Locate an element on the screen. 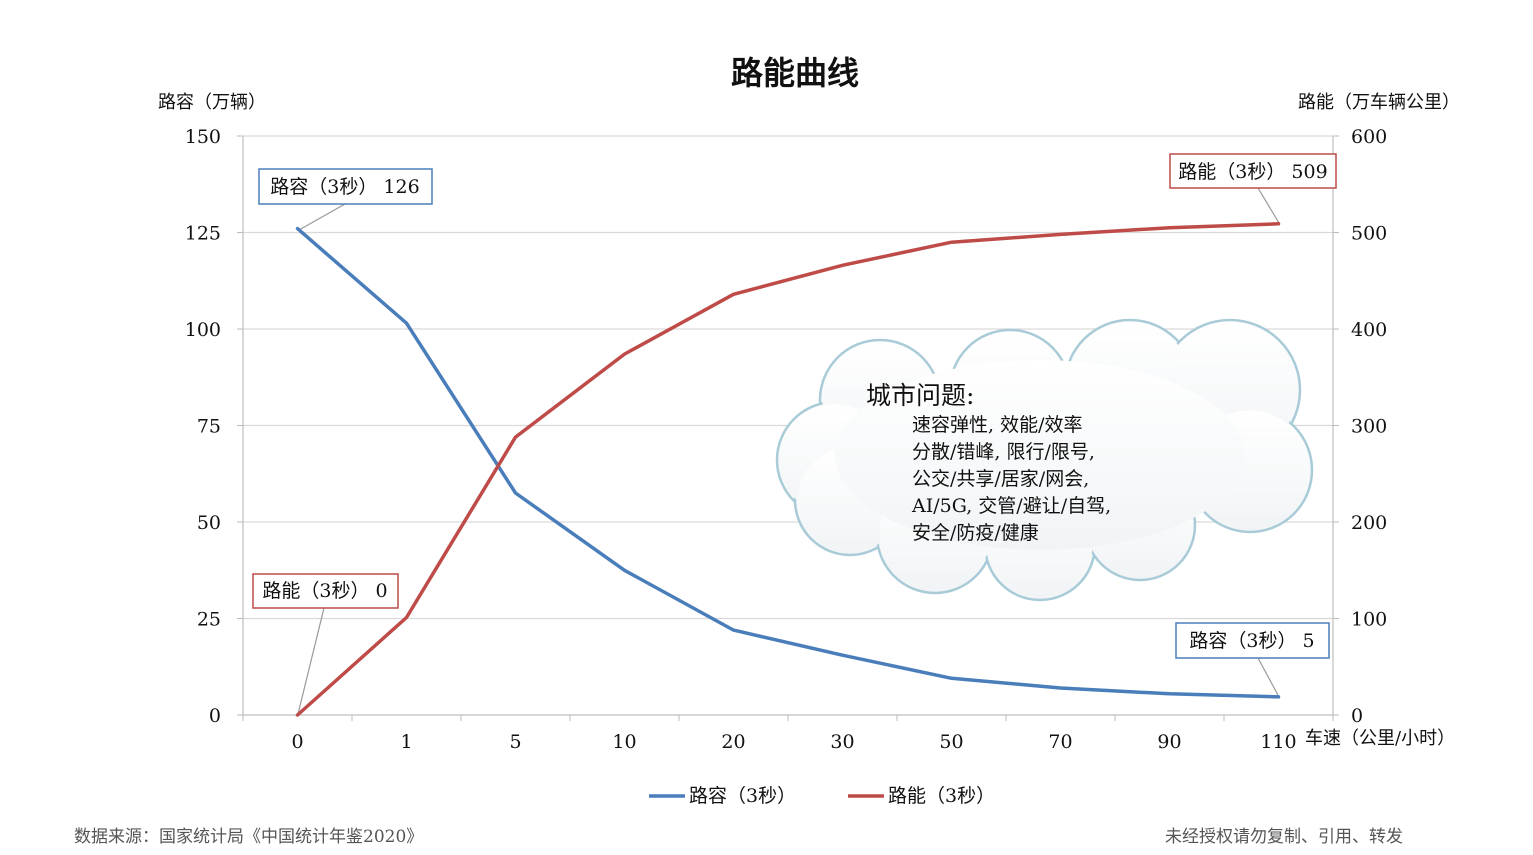 The width and height of the screenshot is (1533, 855). y-left-tick-label: 100 is located at coordinates (203, 330).